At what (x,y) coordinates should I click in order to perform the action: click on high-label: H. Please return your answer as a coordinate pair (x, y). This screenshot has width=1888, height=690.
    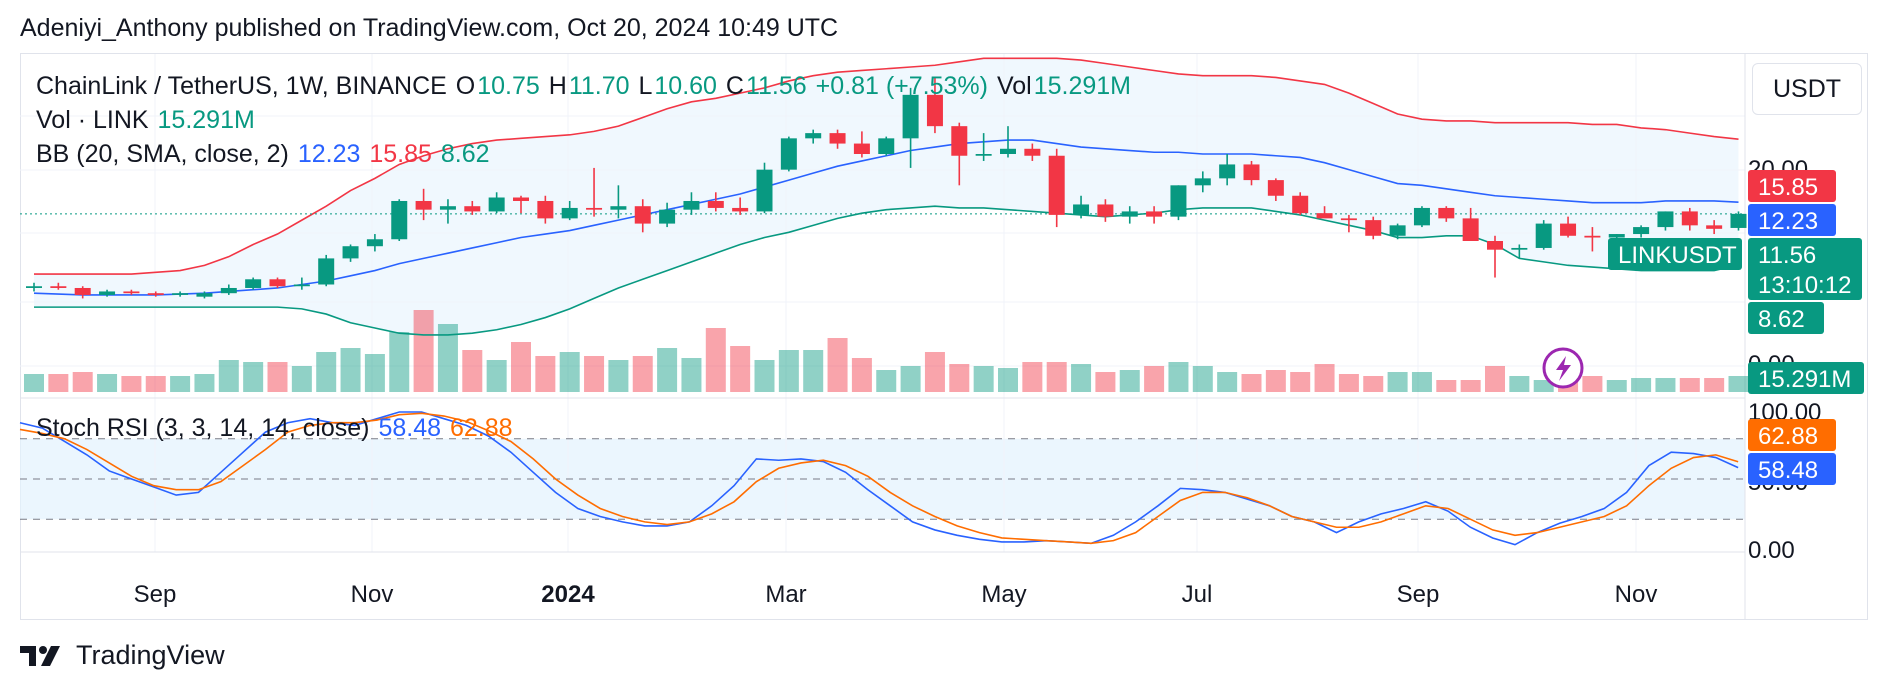
    Looking at the image, I should click on (557, 86).